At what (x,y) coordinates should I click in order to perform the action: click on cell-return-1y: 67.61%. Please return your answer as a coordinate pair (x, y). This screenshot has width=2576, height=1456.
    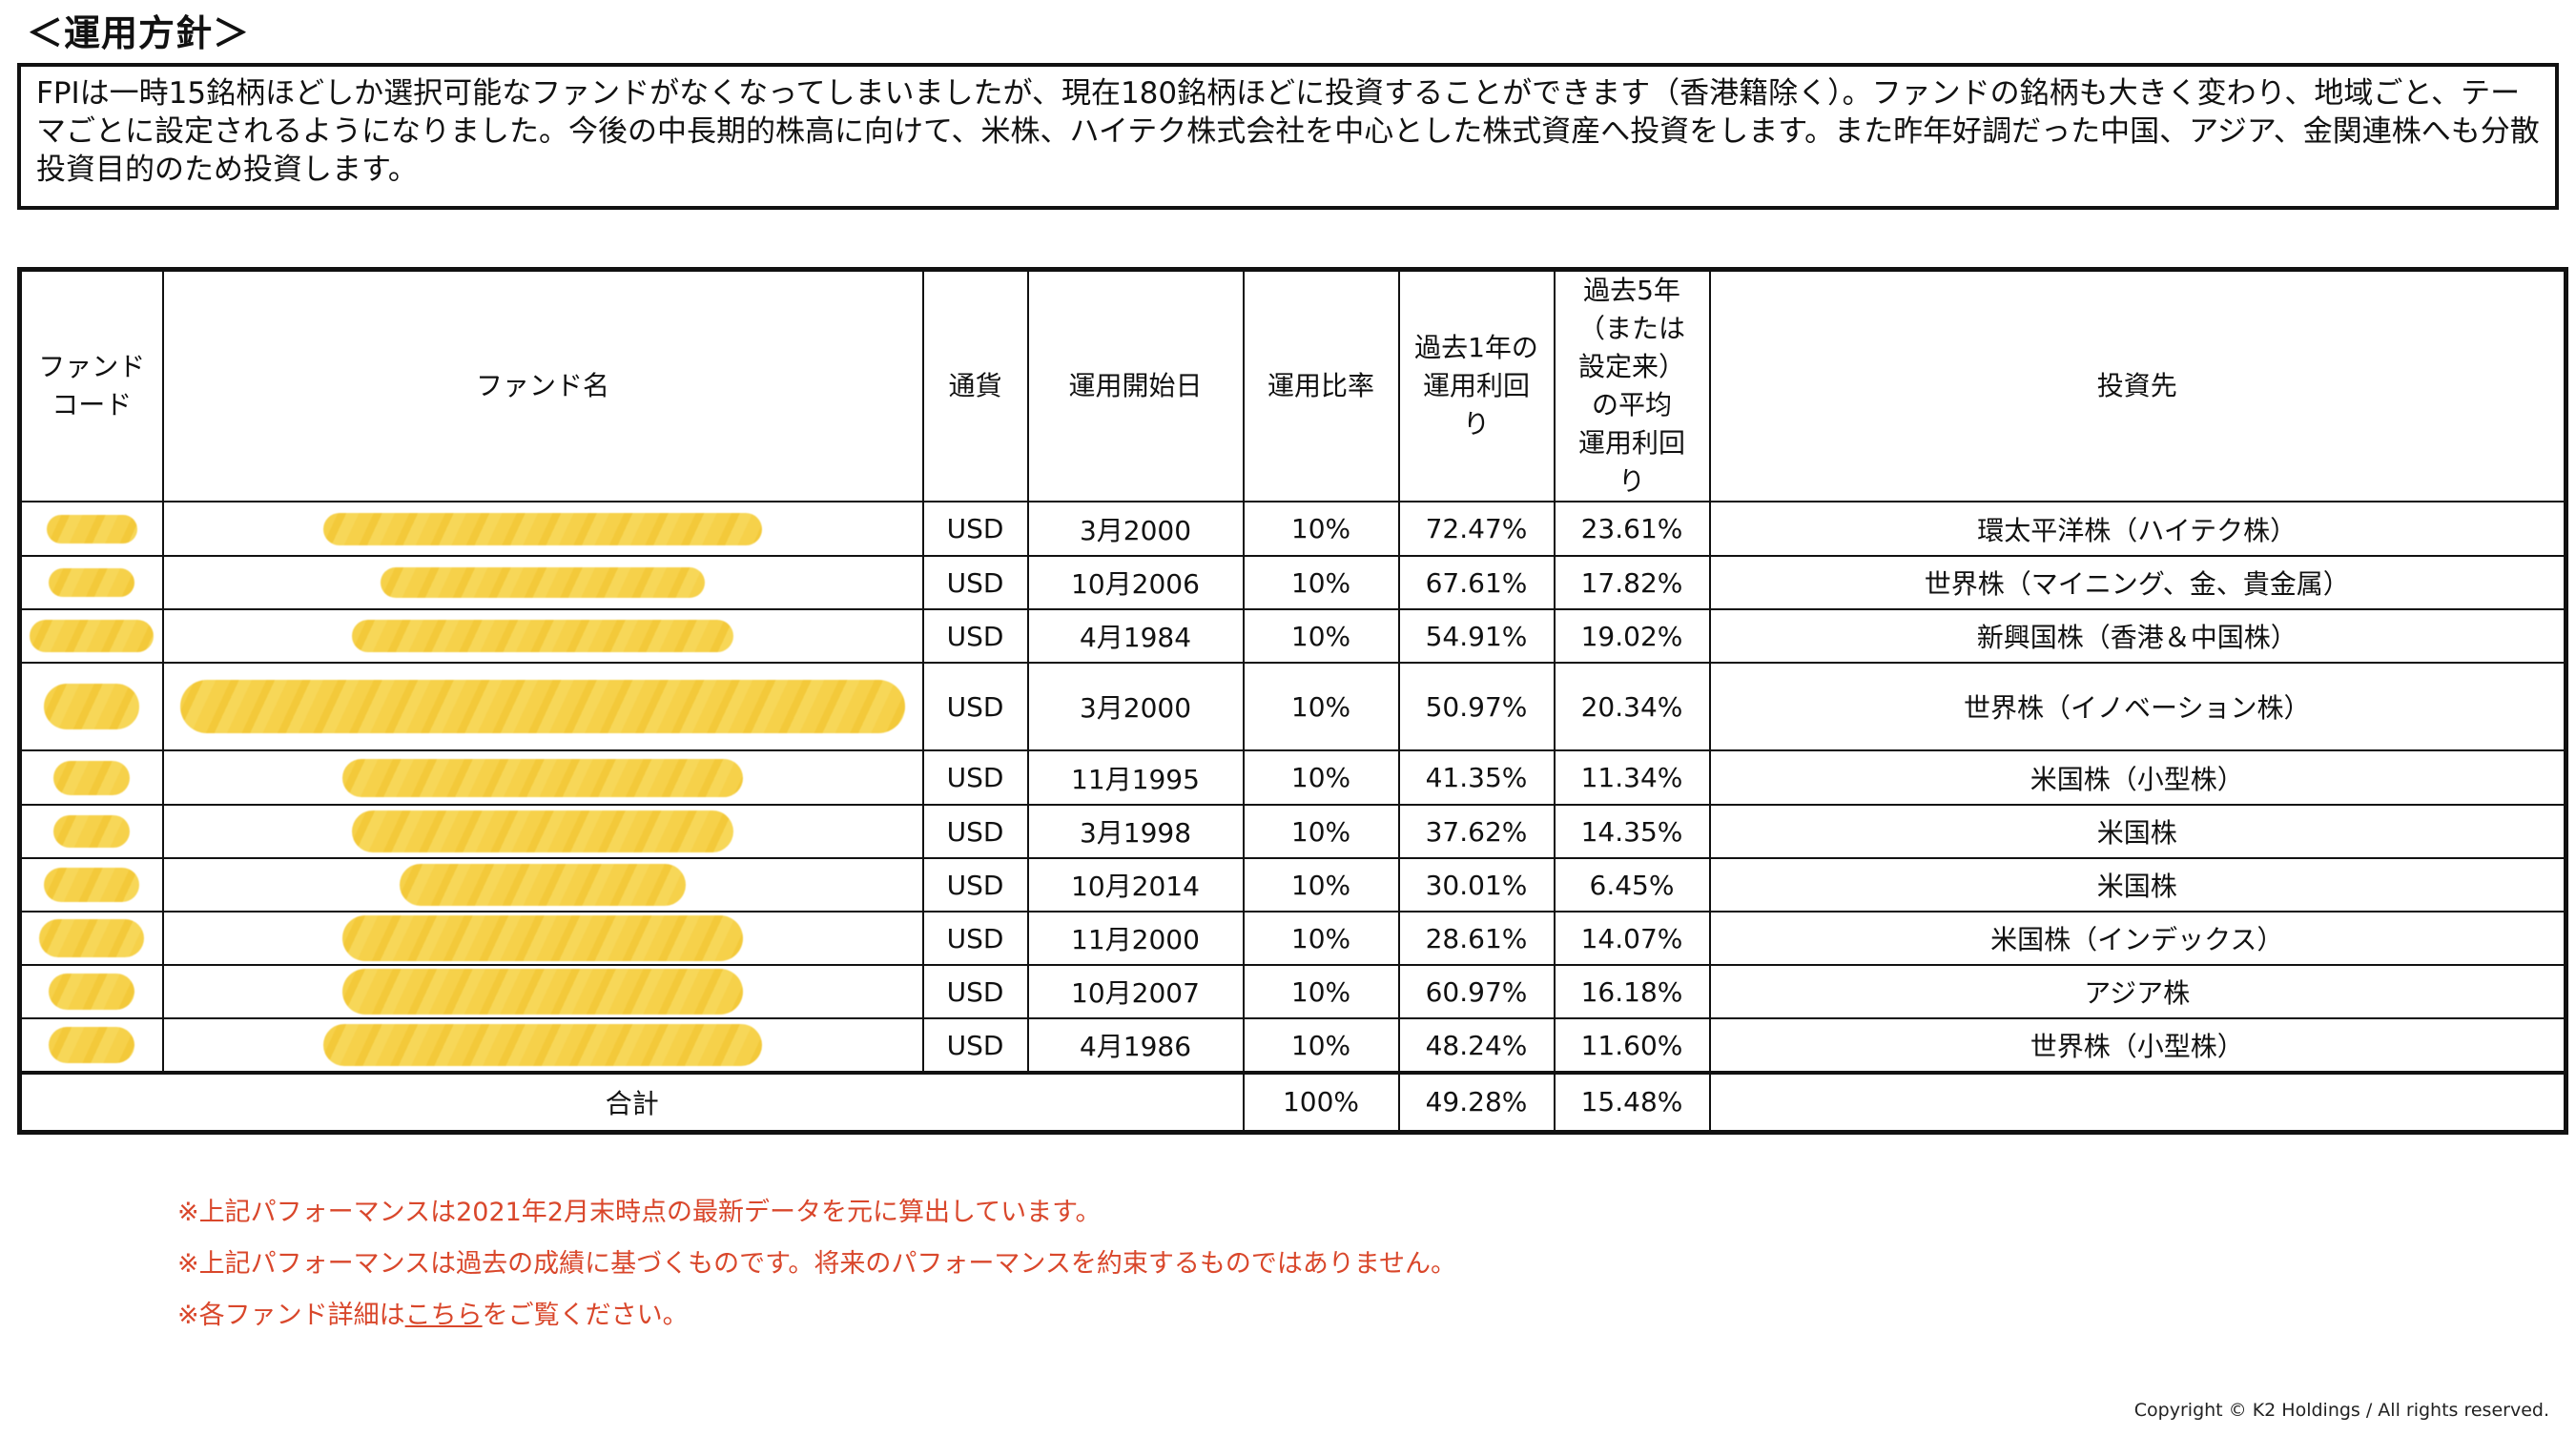
    Looking at the image, I should click on (1476, 582).